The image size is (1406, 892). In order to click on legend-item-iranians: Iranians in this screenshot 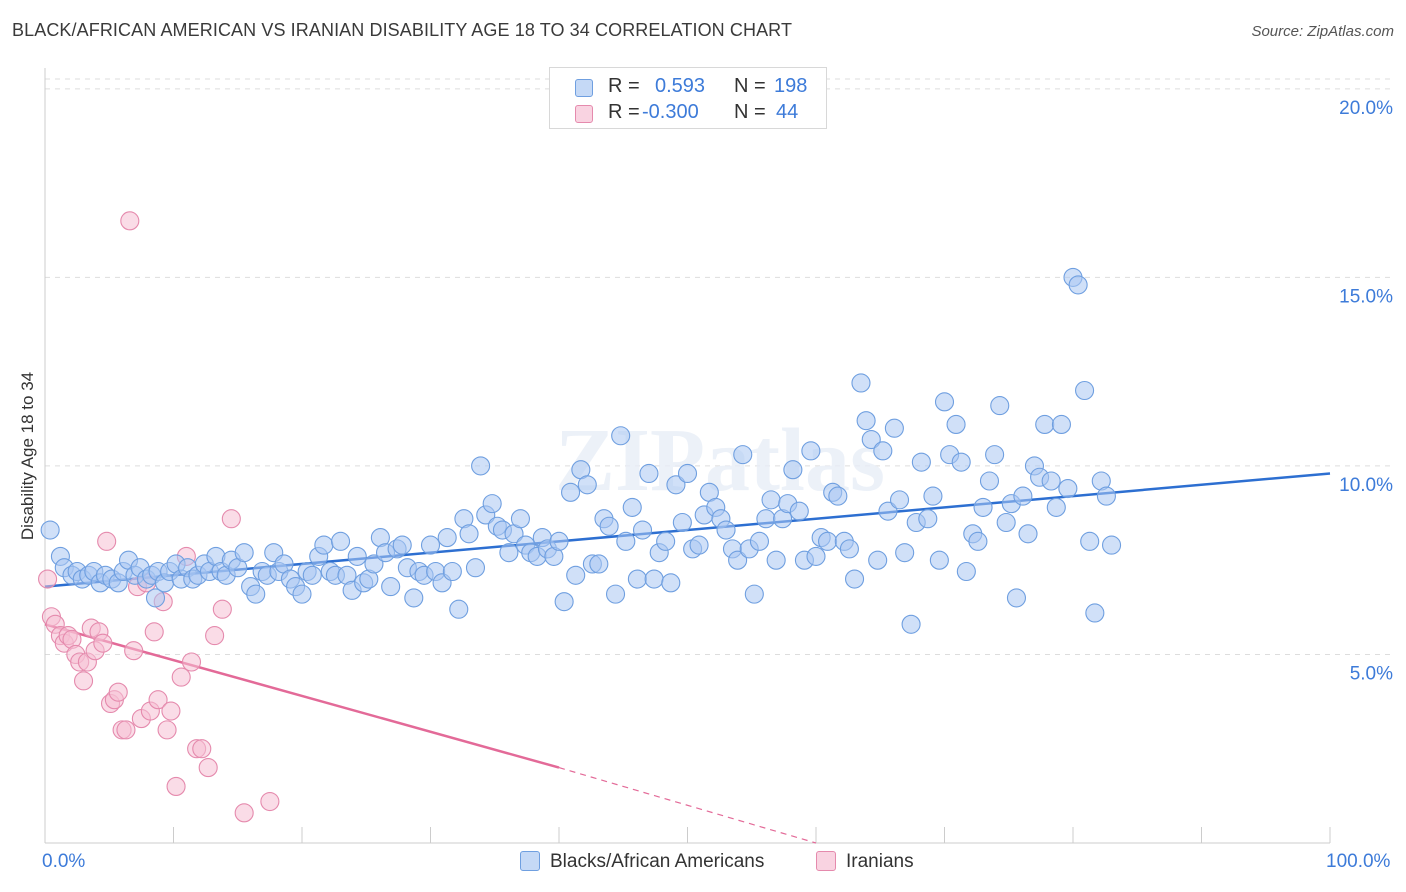, I will do `click(865, 862)`.